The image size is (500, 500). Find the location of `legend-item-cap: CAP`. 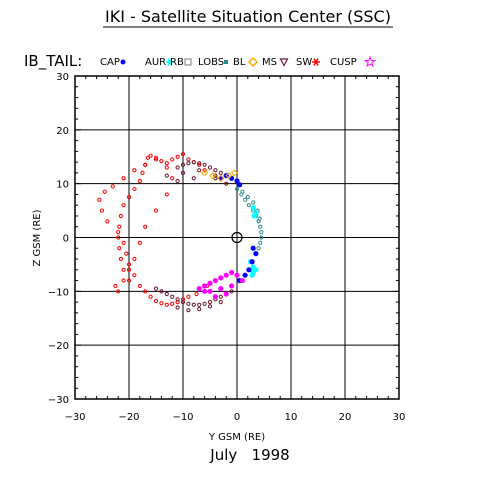

legend-item-cap: CAP is located at coordinates (113, 62).